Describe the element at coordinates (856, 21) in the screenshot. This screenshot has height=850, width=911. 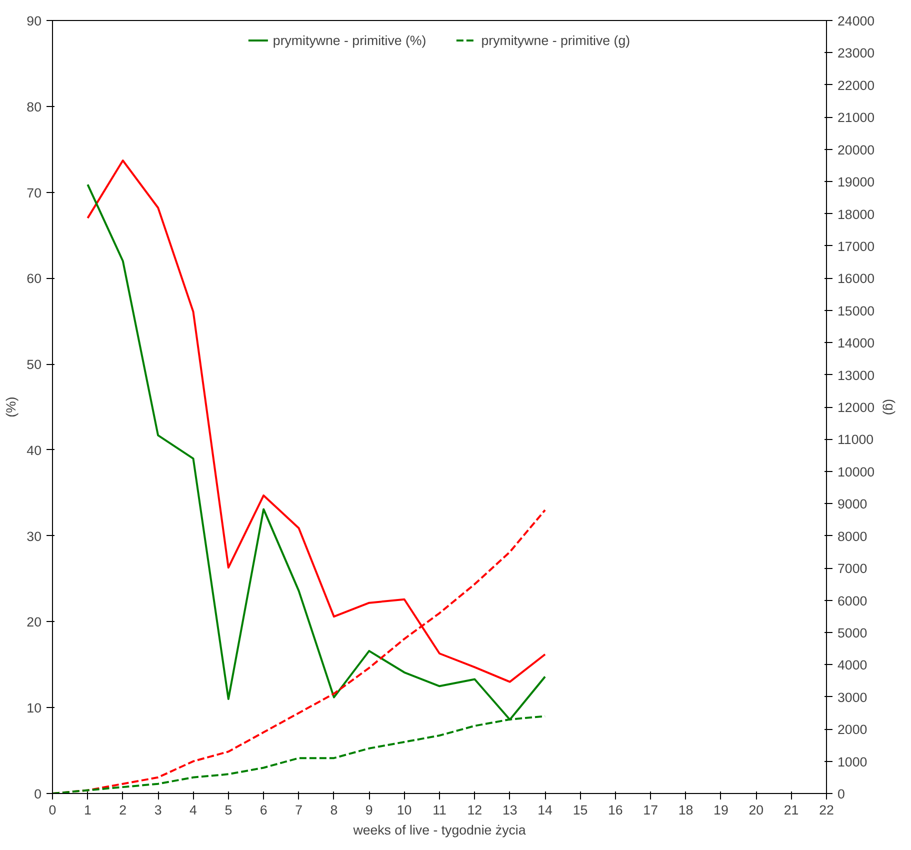
I see `y2-tick-label: 24000` at that location.